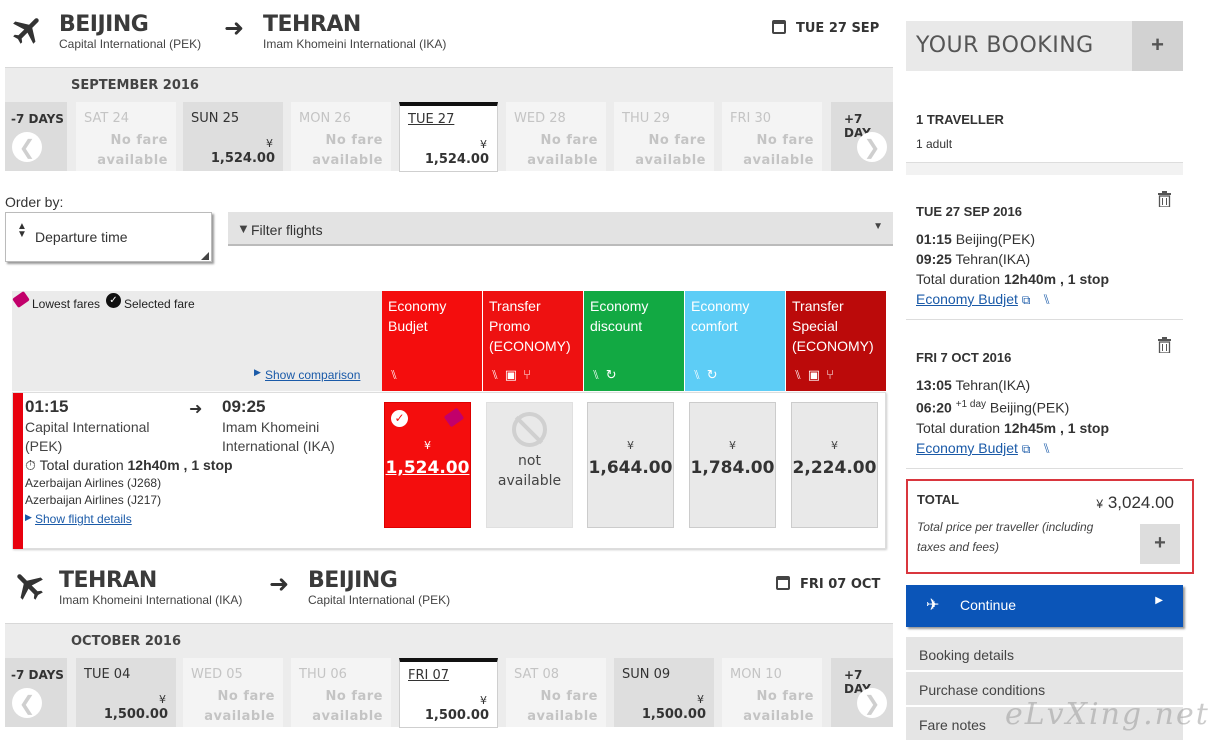  What do you see at coordinates (964, 357) in the screenshot?
I see `leg-date: FRI 7 OCT 2016` at bounding box center [964, 357].